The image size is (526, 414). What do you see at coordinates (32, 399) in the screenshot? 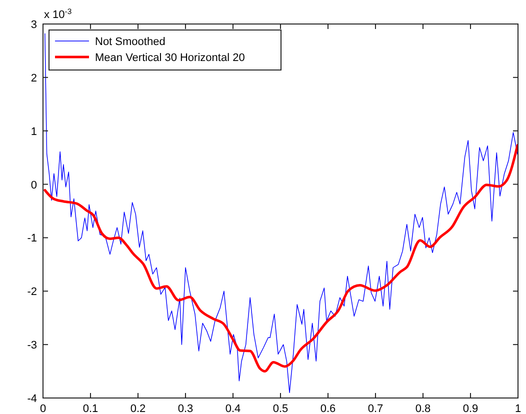
I see `y-tick-label: -4` at bounding box center [32, 399].